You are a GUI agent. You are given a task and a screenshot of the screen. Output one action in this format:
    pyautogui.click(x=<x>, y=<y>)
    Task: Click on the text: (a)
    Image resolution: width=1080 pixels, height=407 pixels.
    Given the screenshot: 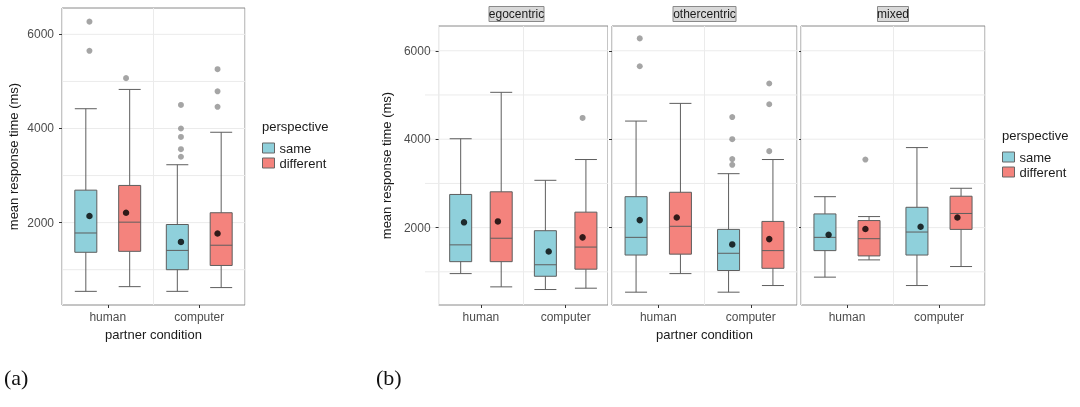 What is the action you would take?
    pyautogui.click(x=16, y=377)
    